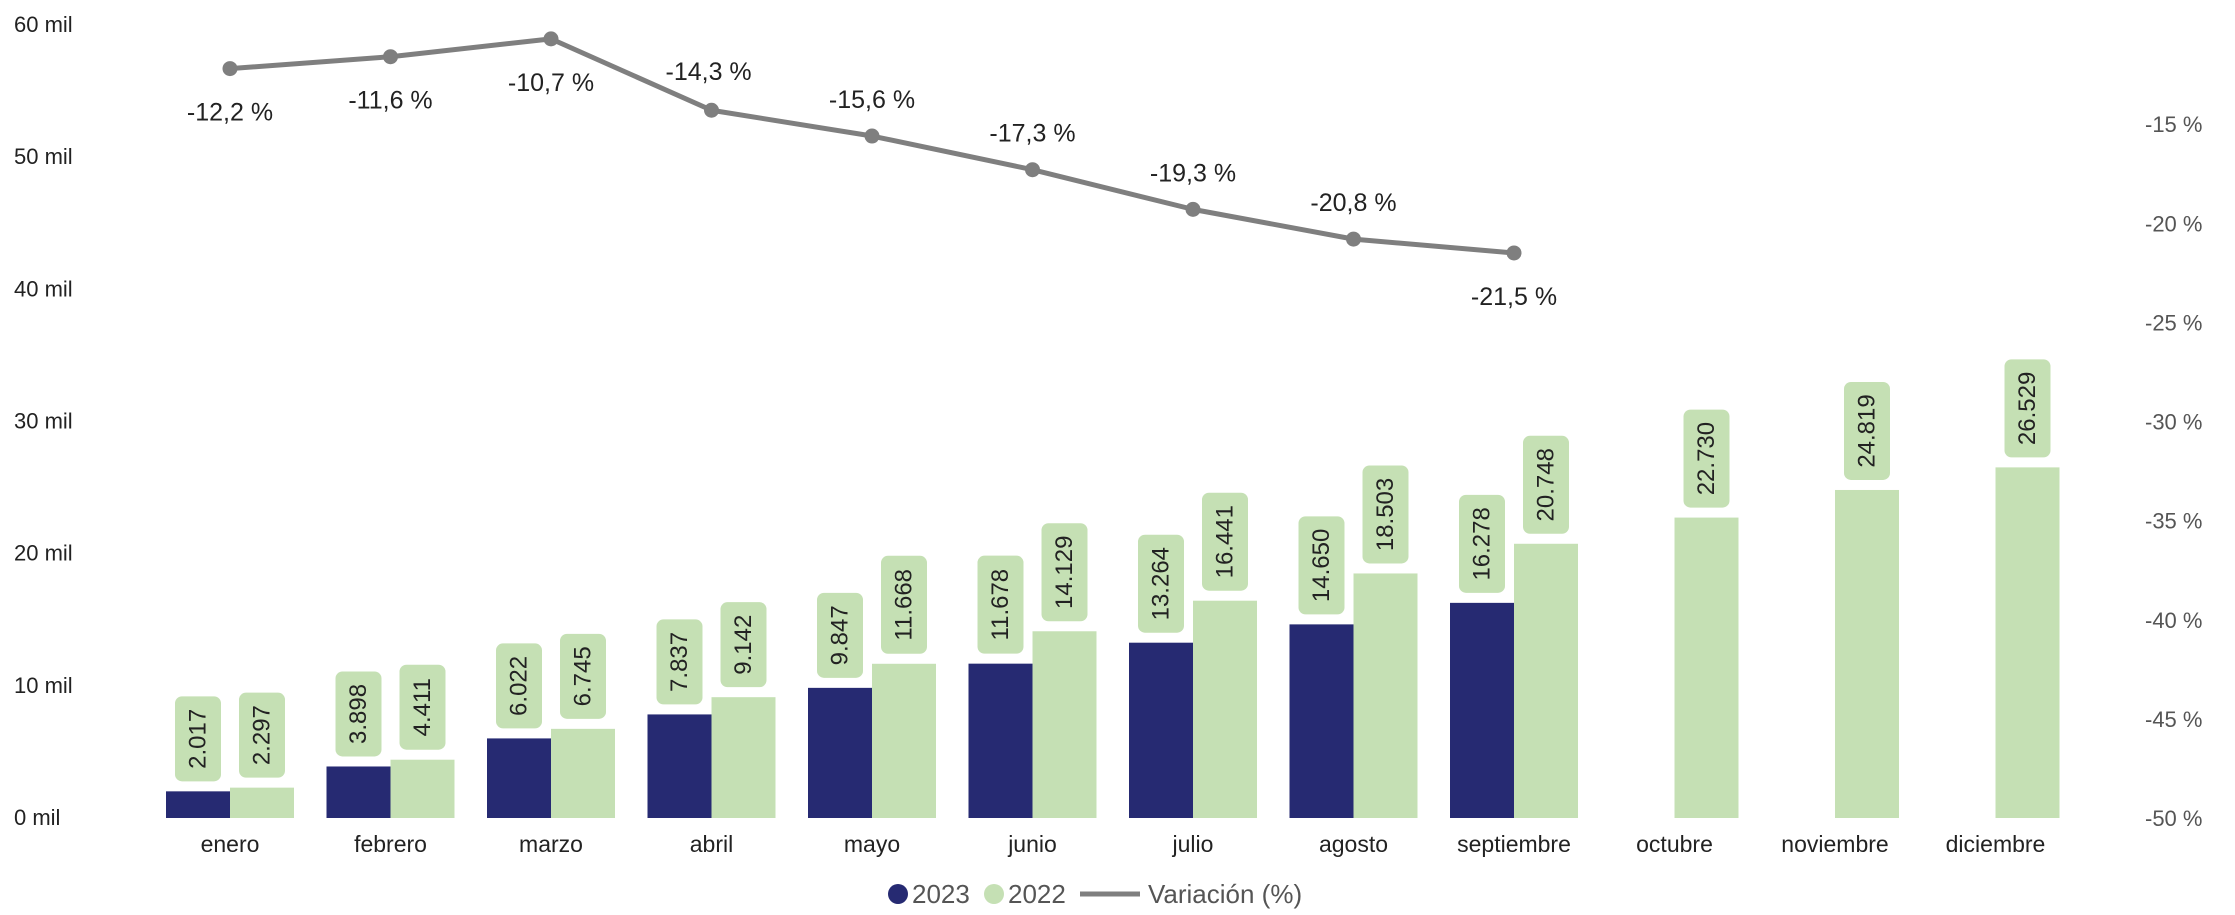 This screenshot has height=915, width=2235. Describe the element at coordinates (43, 288) in the screenshot. I see `left-axis-tick-label: 40 mil` at that location.